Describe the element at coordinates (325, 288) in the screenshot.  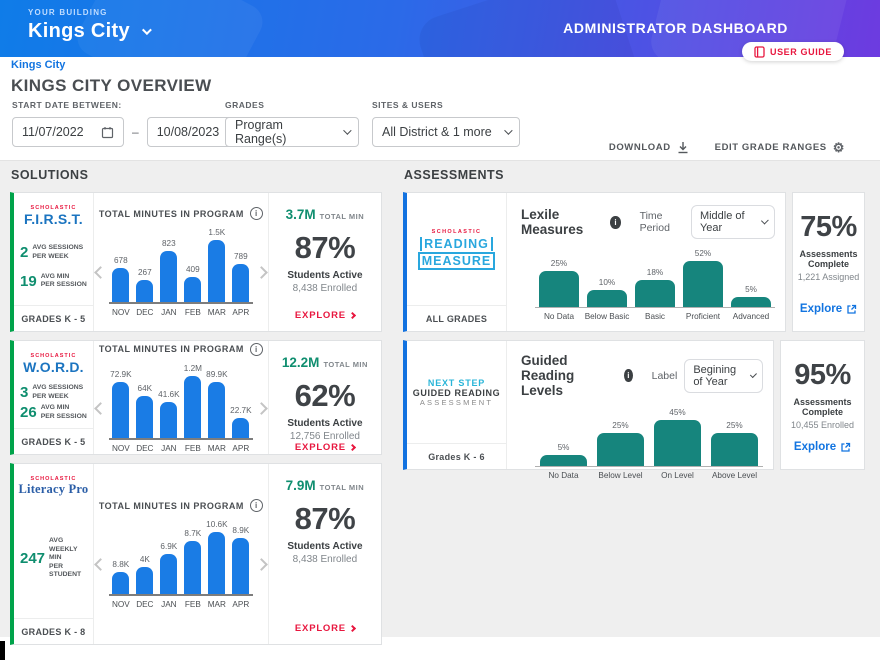
I see `enrolled-count: 8,438 Enrolled` at that location.